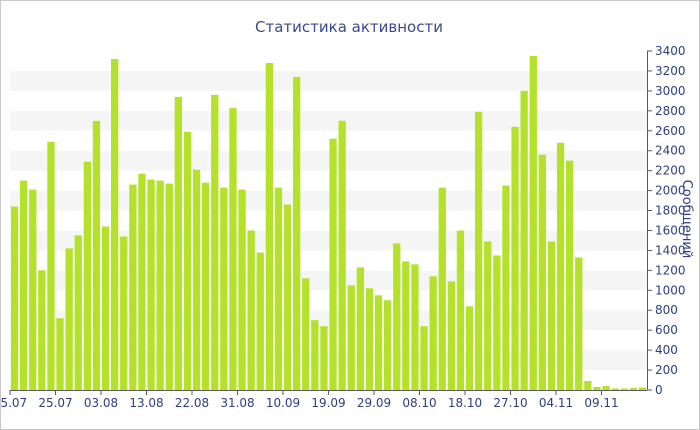 The width and height of the screenshot is (700, 430). I want to click on y-tick-label: 2600, so click(670, 131).